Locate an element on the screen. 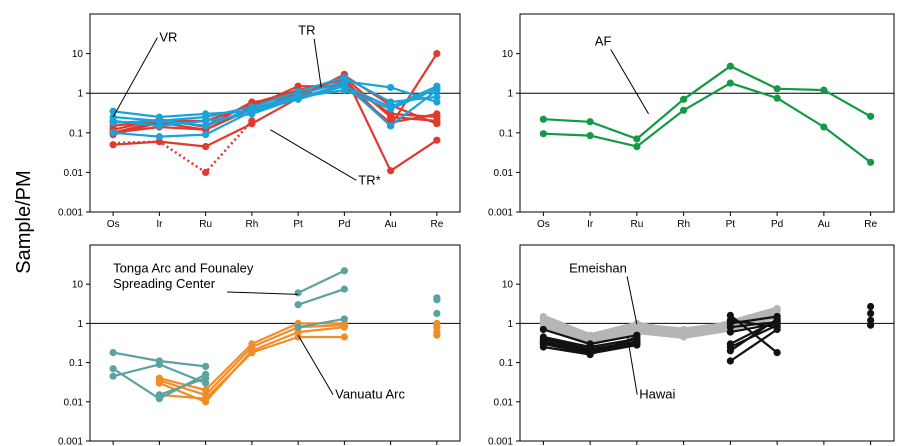 This screenshot has height=446, width=901. annotation-label: Spreading Center is located at coordinates (164, 283).